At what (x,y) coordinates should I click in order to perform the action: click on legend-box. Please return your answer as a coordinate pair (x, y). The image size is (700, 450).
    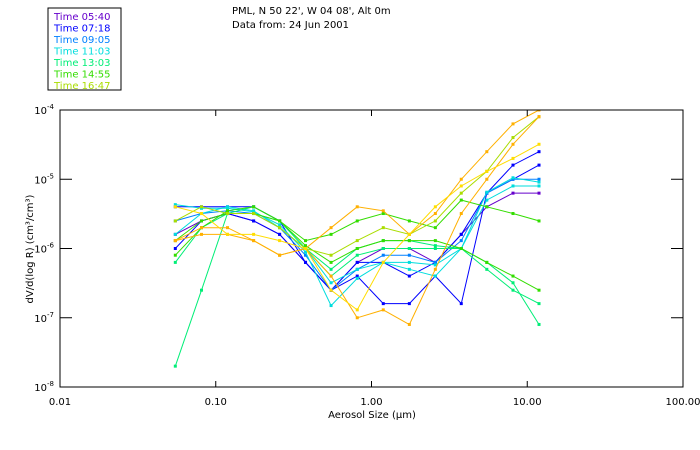
    Looking at the image, I should click on (84, 49).